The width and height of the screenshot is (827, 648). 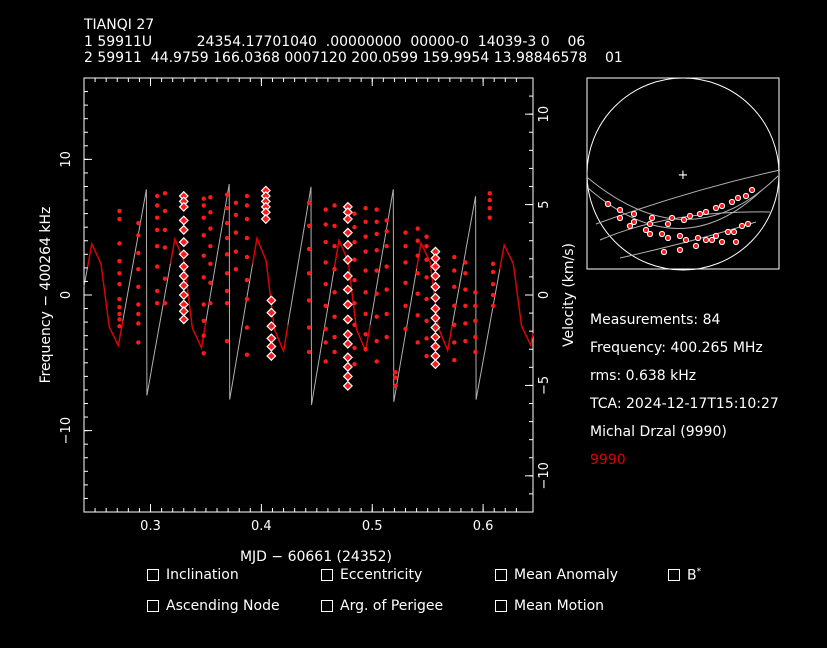 I want to click on mean-anomaly-checkbox: Mean Anomaly, so click(x=556, y=575).